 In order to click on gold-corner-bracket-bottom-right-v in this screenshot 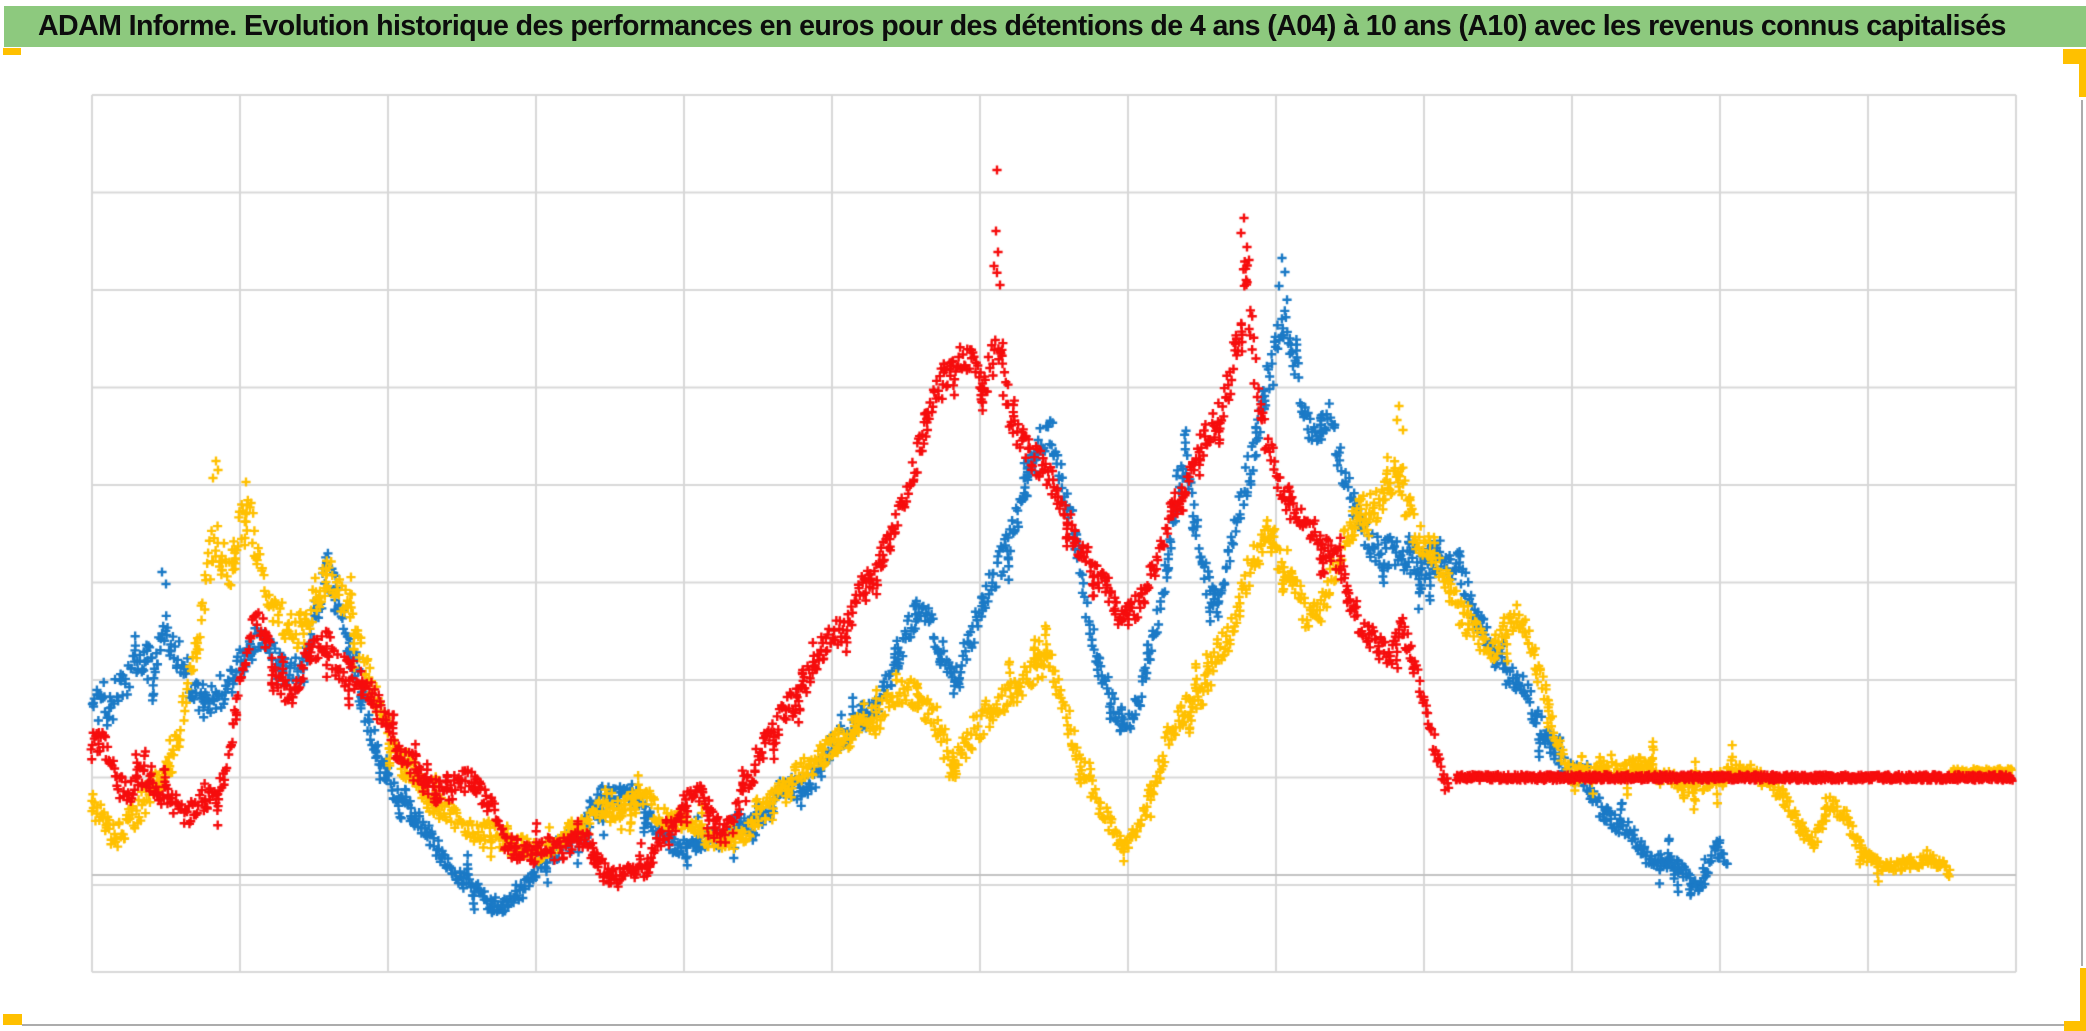, I will do `click(2083, 997)`.